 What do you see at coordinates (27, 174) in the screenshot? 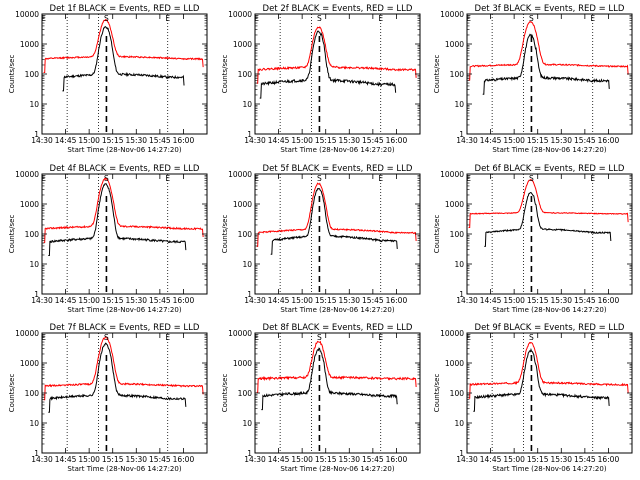
I see `y-tick-label: 10000` at bounding box center [27, 174].